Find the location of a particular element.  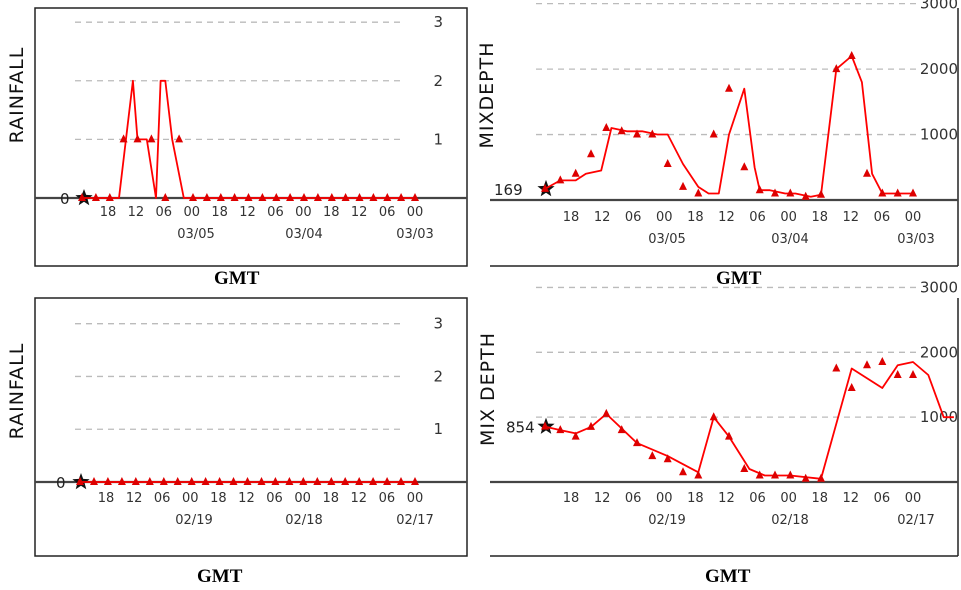

mixdepth-axis-label-top: MIXDEPTH is located at coordinates (487, 95).